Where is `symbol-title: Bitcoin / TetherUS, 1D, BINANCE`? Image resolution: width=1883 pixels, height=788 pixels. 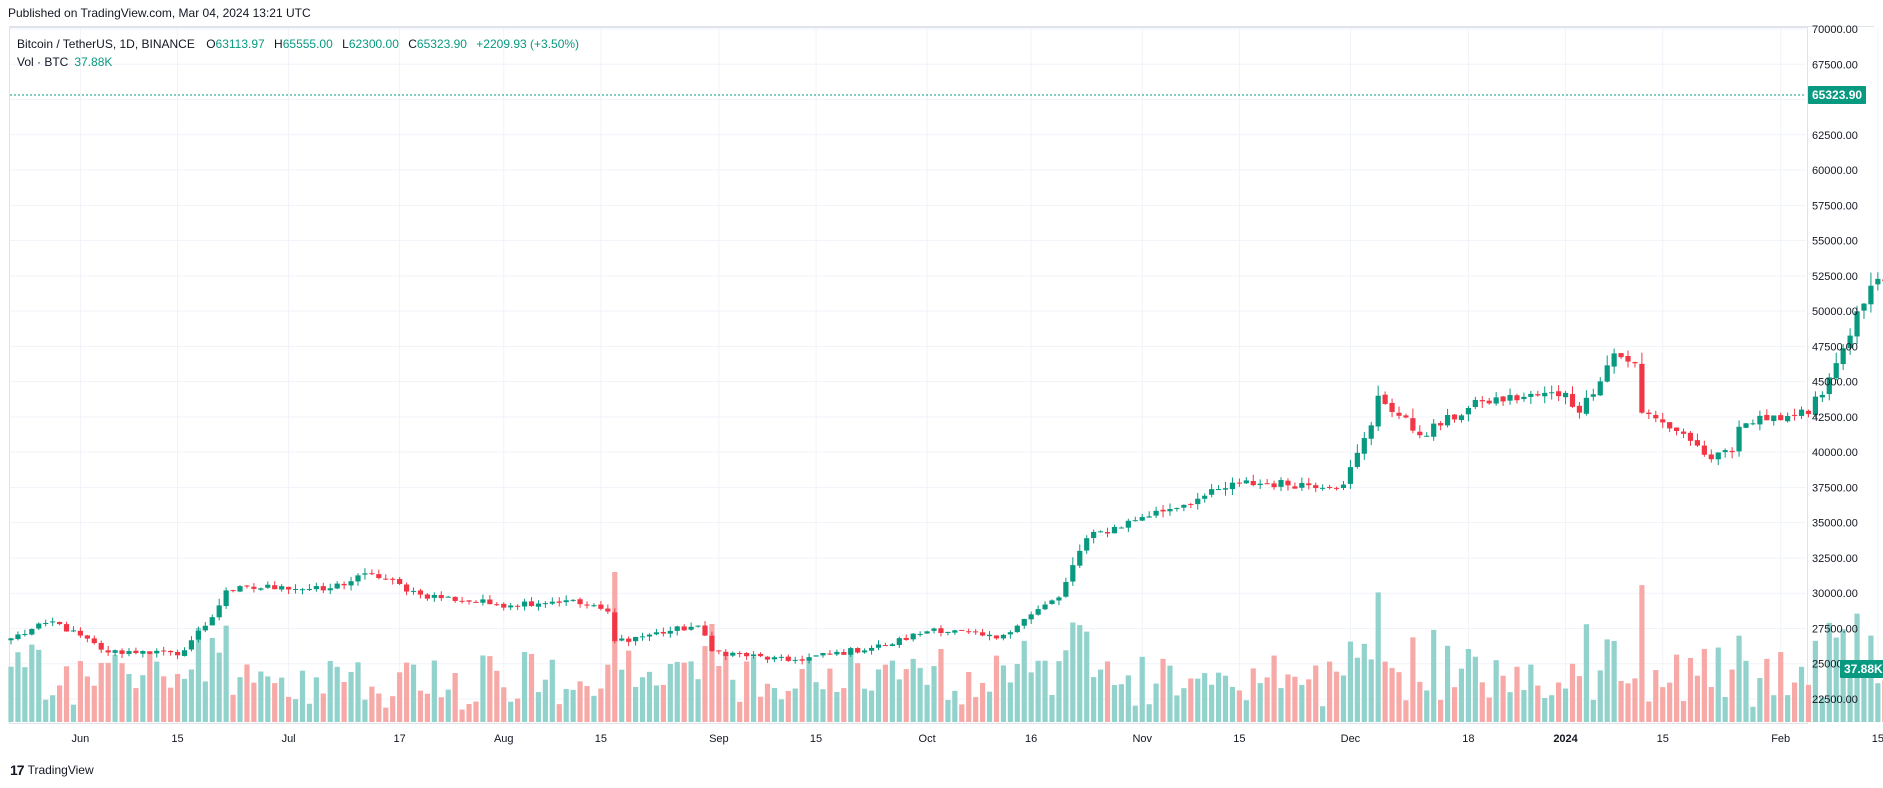
symbol-title: Bitcoin / TetherUS, 1D, BINANCE is located at coordinates (106, 44).